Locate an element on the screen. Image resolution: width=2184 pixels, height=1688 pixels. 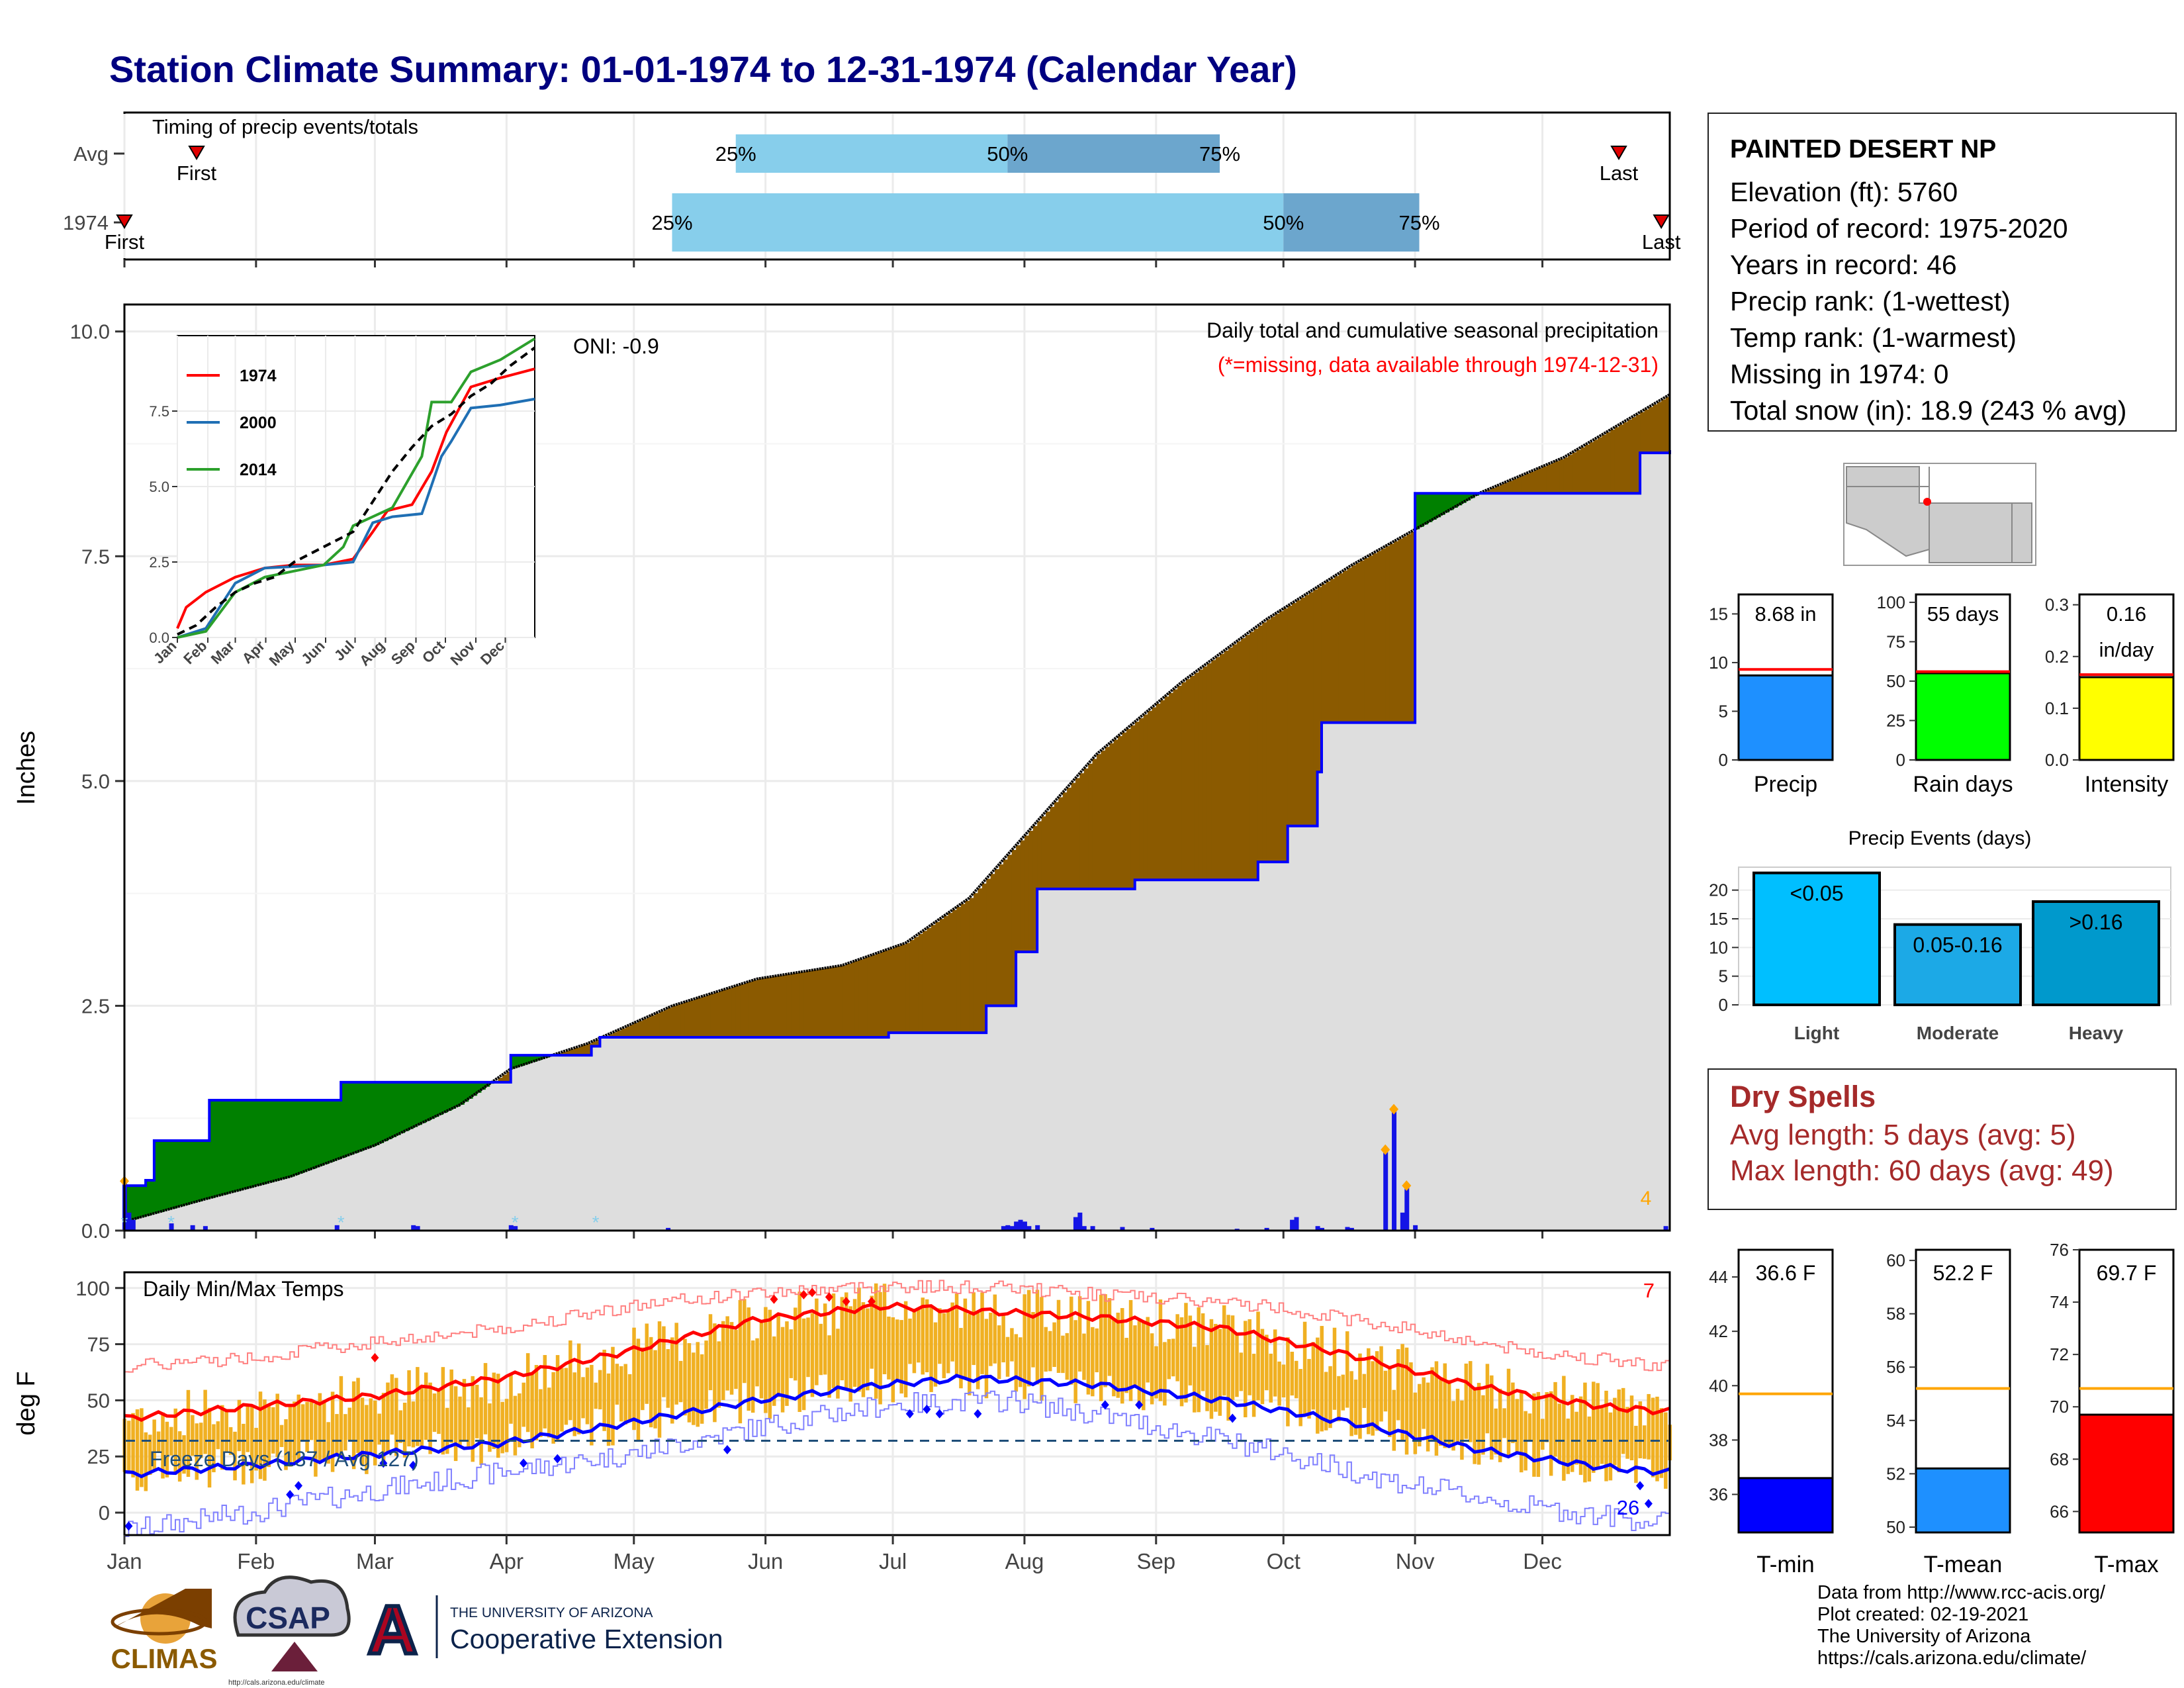
temp-bar-value-label: 52.2 F is located at coordinates (1963, 1273).